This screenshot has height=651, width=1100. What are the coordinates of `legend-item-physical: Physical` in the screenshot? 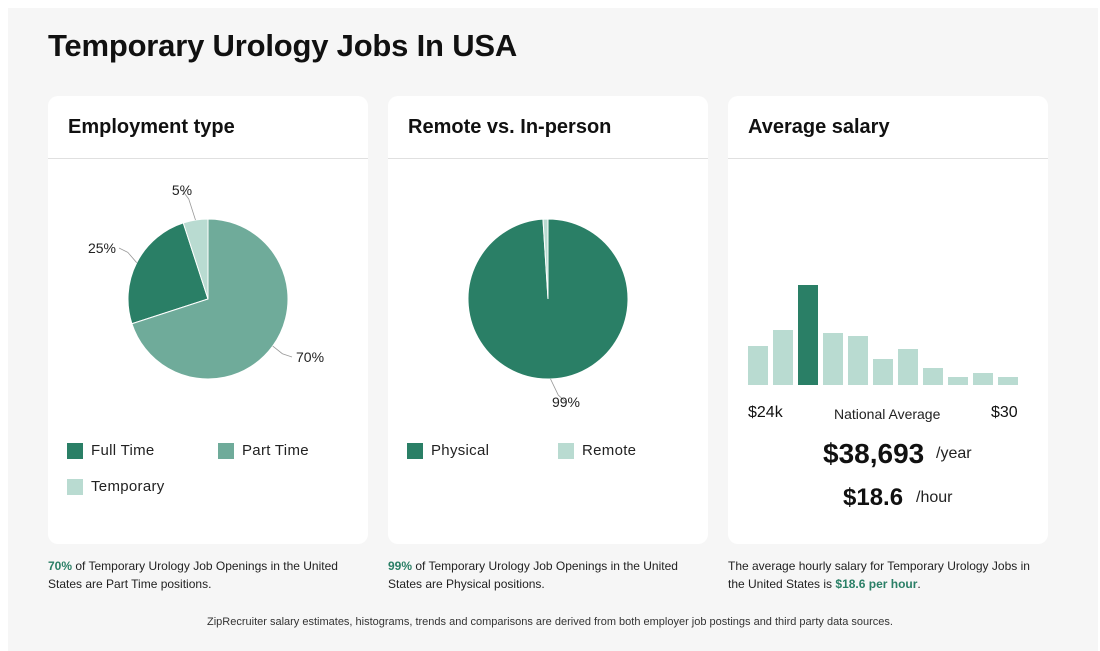 It's located at (448, 450).